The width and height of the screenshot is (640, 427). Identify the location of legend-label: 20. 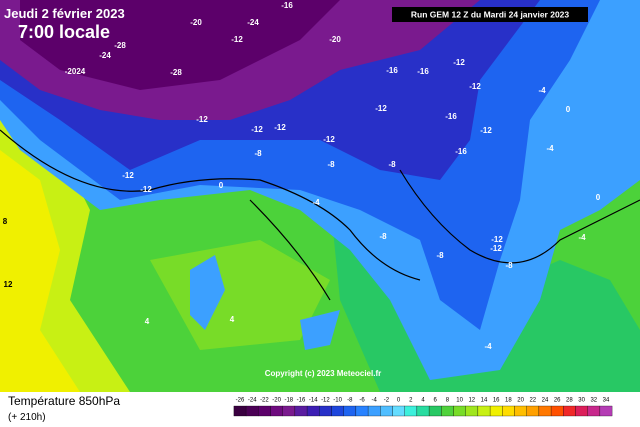
(520, 401).